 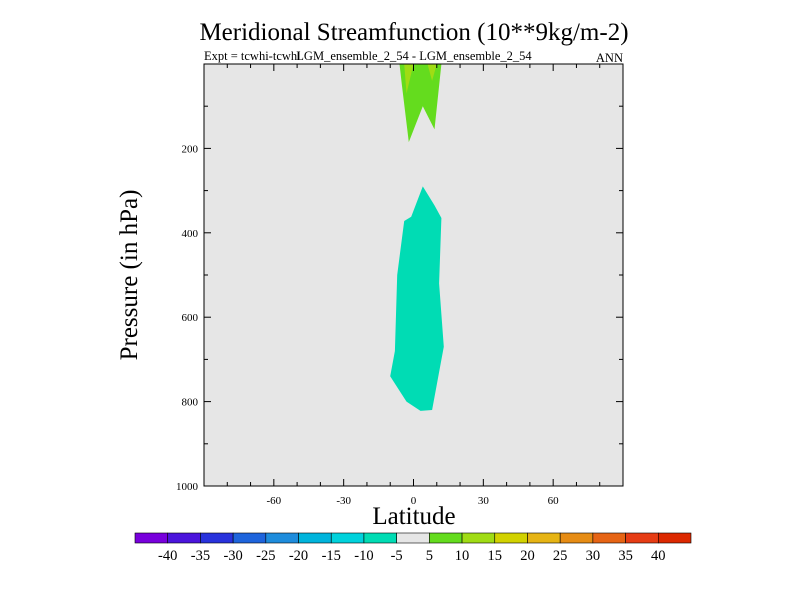 What do you see at coordinates (331, 556) in the screenshot?
I see `colorbar-label: -15` at bounding box center [331, 556].